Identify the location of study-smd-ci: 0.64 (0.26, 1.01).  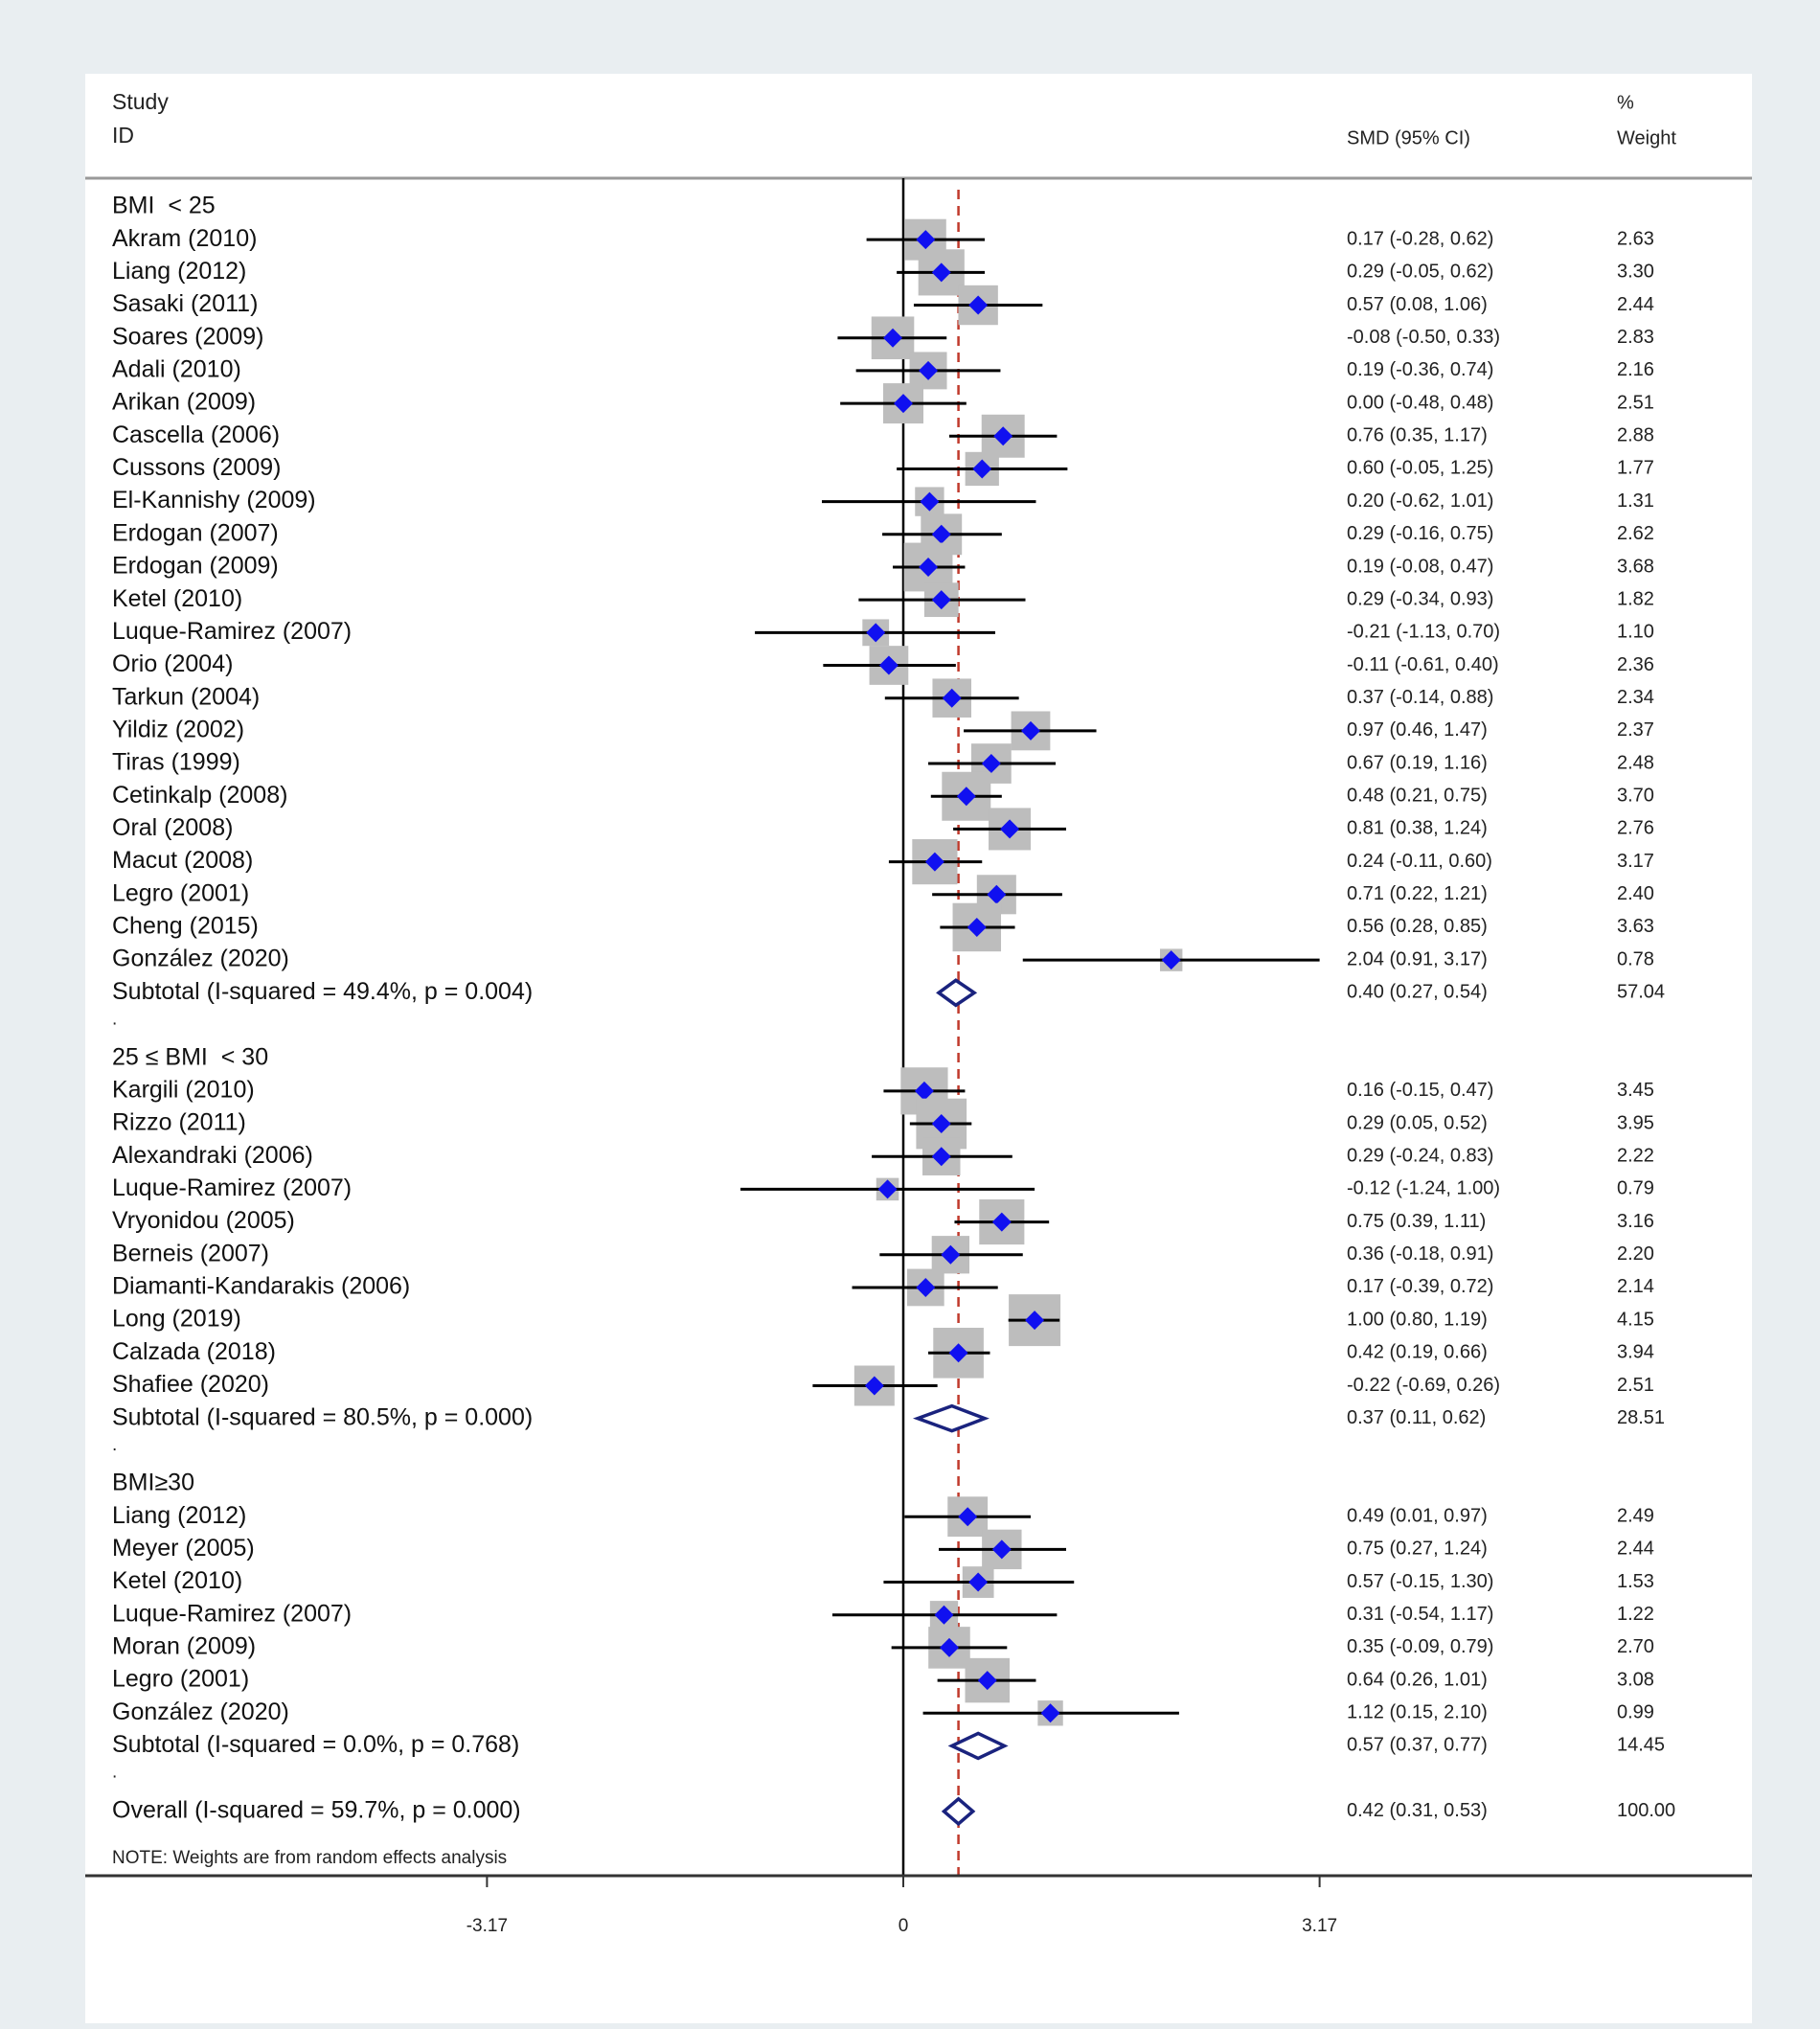
(1417, 1679).